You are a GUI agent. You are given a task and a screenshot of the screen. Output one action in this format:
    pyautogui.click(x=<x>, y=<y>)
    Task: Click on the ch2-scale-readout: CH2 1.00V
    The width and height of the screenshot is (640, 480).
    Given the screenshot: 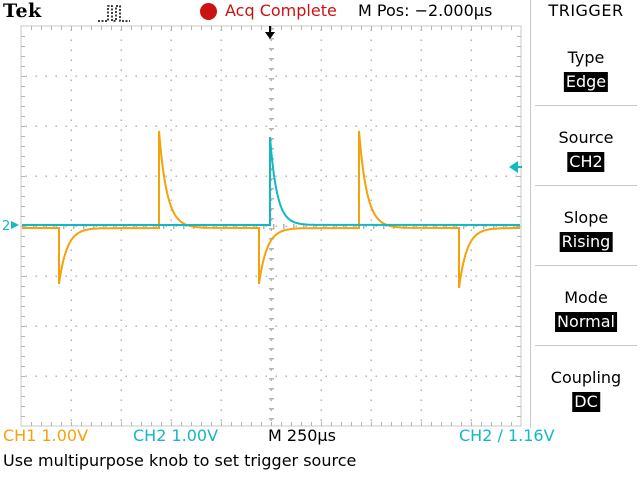 What is the action you would take?
    pyautogui.click(x=176, y=435)
    